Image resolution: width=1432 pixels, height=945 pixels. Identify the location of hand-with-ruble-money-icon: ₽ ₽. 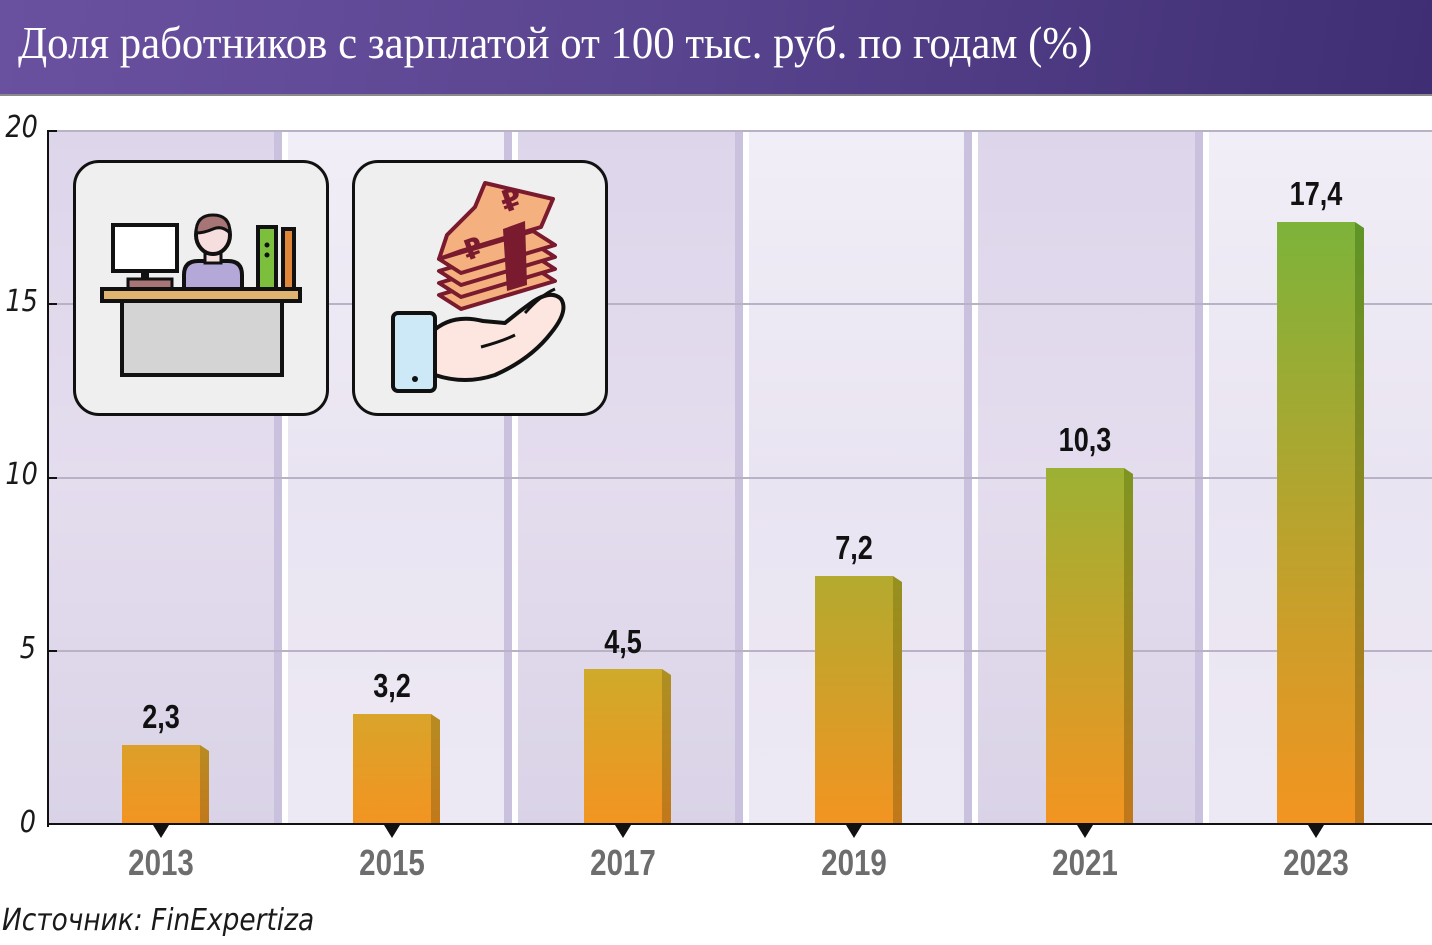
(478, 286).